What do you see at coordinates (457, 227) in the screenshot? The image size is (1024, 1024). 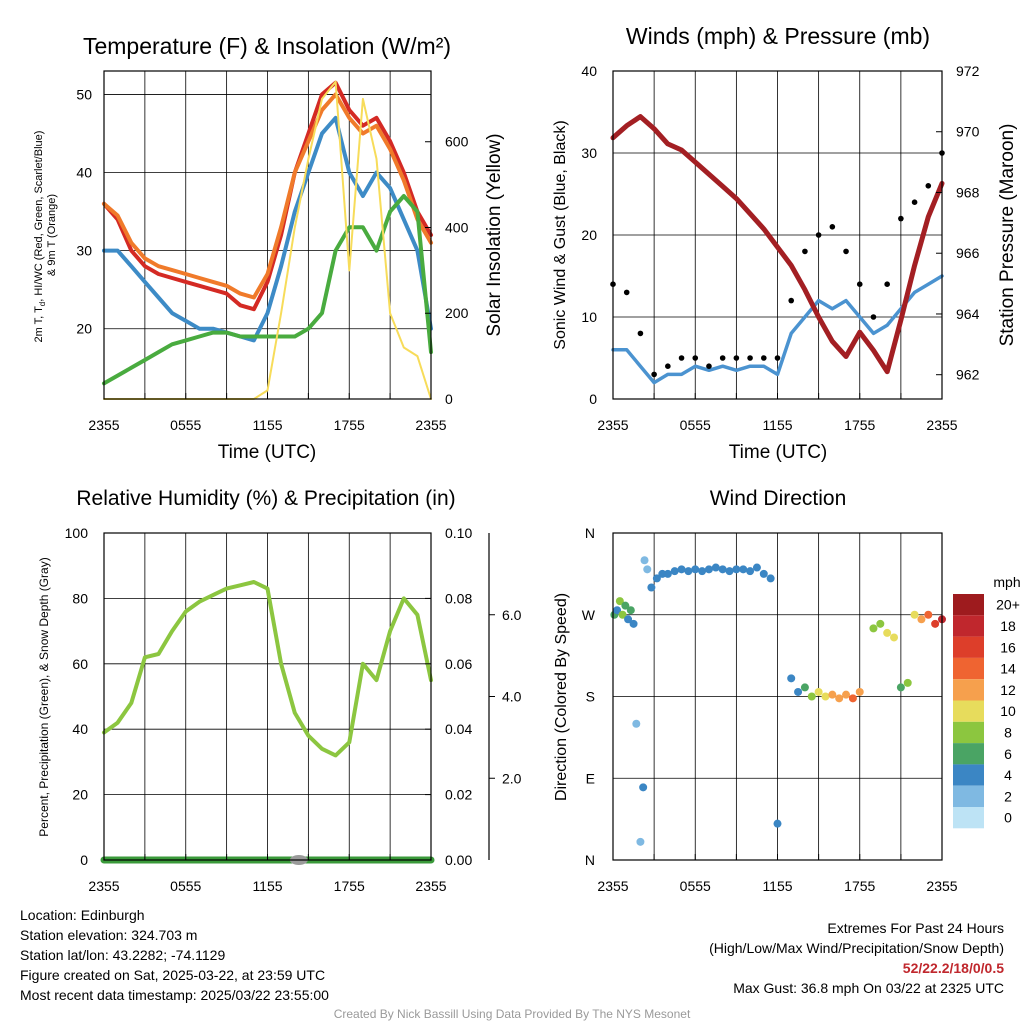 I see `y2-tick-label: 400` at bounding box center [457, 227].